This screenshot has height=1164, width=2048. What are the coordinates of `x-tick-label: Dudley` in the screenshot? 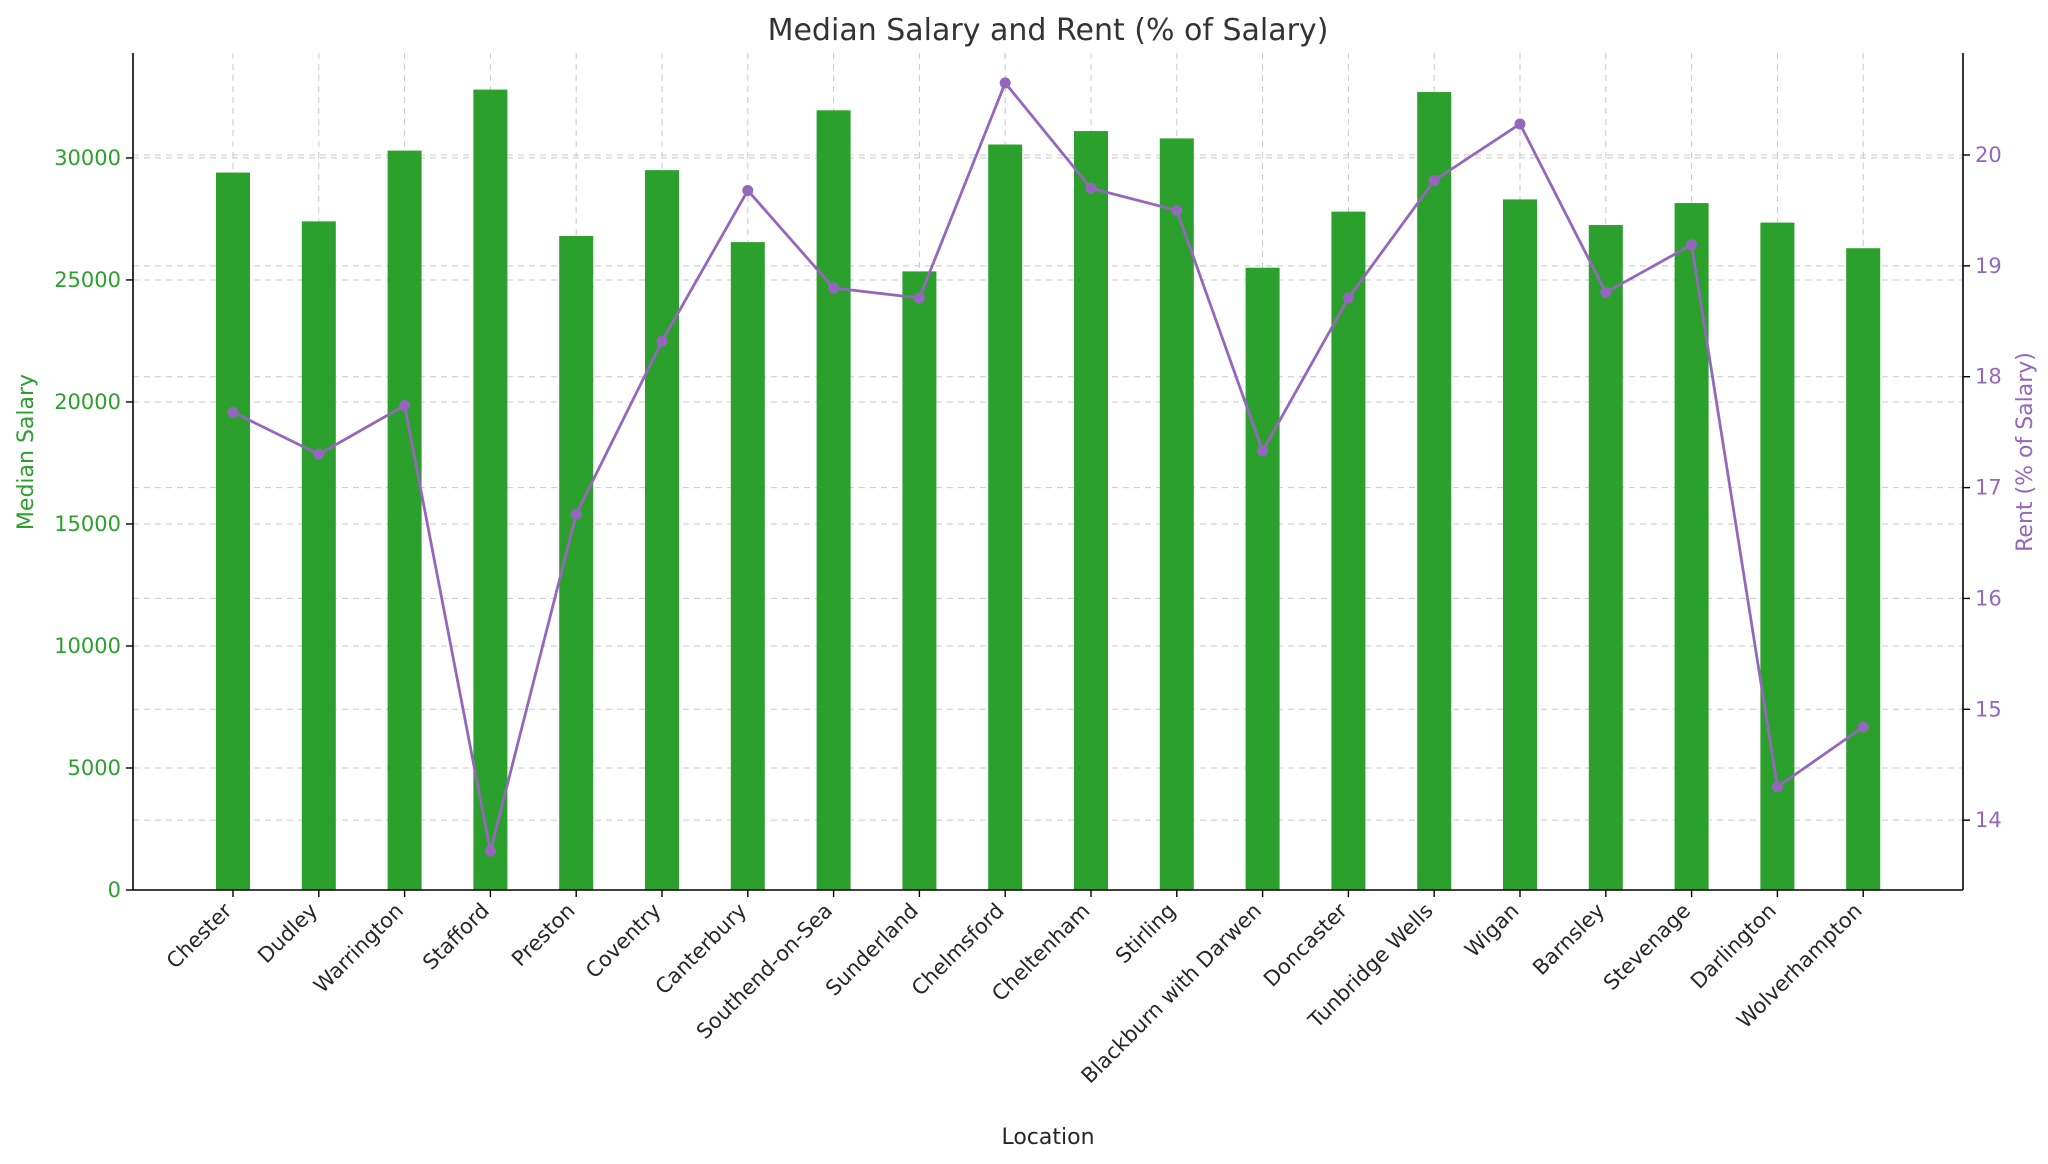 It's located at (287, 933).